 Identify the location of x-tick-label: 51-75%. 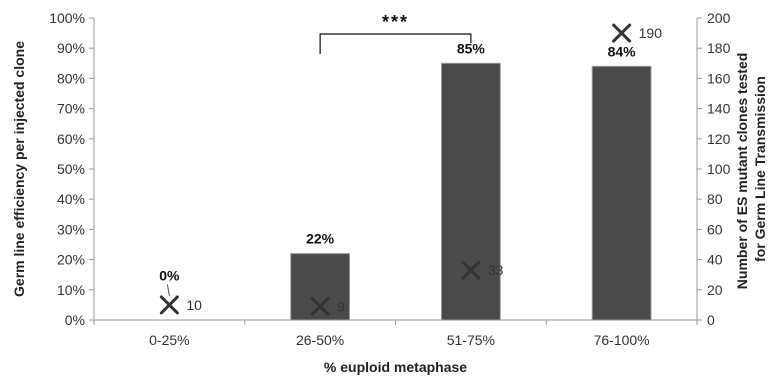
(471, 340).